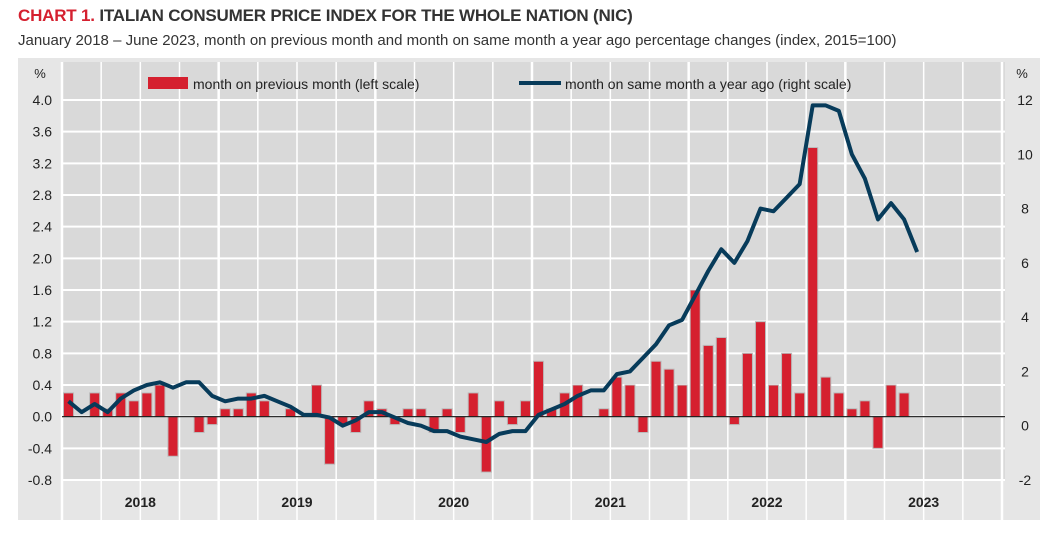  What do you see at coordinates (43, 163) in the screenshot?
I see `left-tick-label: 3.2` at bounding box center [43, 163].